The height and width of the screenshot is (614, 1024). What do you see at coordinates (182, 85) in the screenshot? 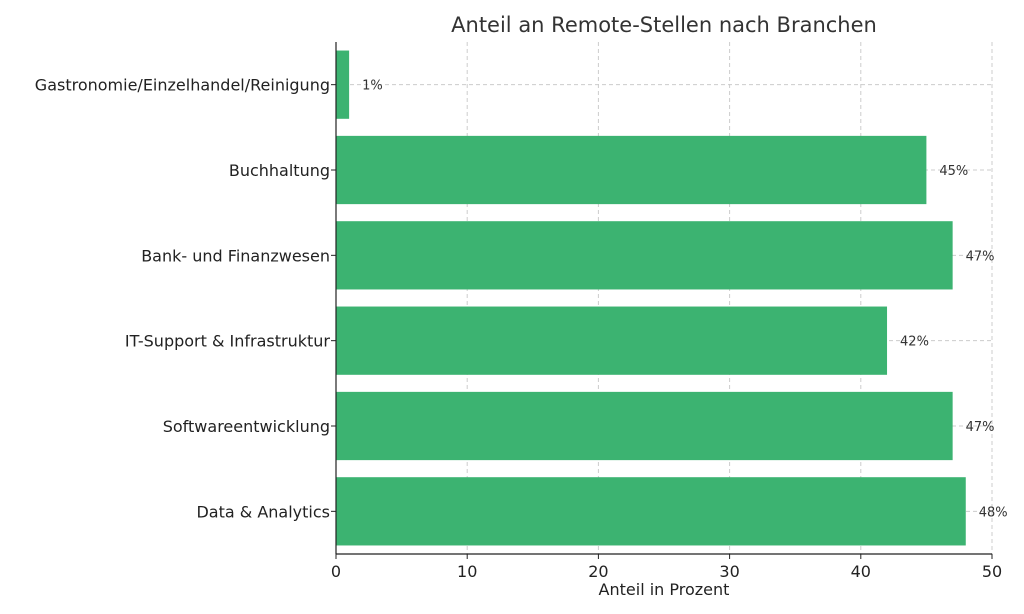
I see `category-label: Gastronomie/Einzelhandel/Reinigung` at bounding box center [182, 85].